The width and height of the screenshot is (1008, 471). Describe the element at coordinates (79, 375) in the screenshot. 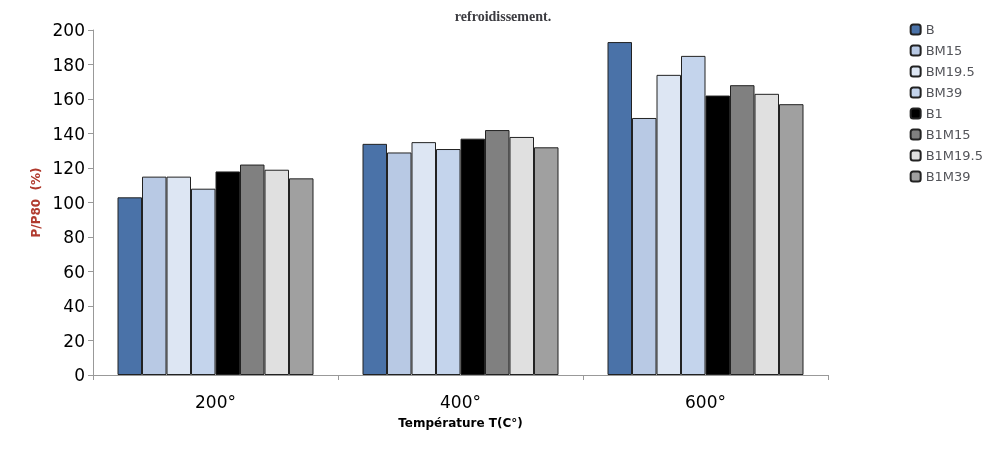

I see `y-tick-label: 0` at that location.